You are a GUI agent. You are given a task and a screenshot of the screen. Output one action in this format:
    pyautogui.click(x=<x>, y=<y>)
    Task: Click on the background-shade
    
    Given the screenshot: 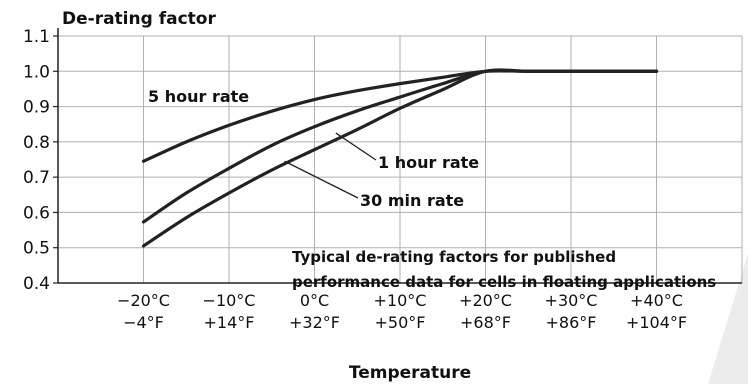 What is the action you would take?
    pyautogui.click(x=728, y=319)
    